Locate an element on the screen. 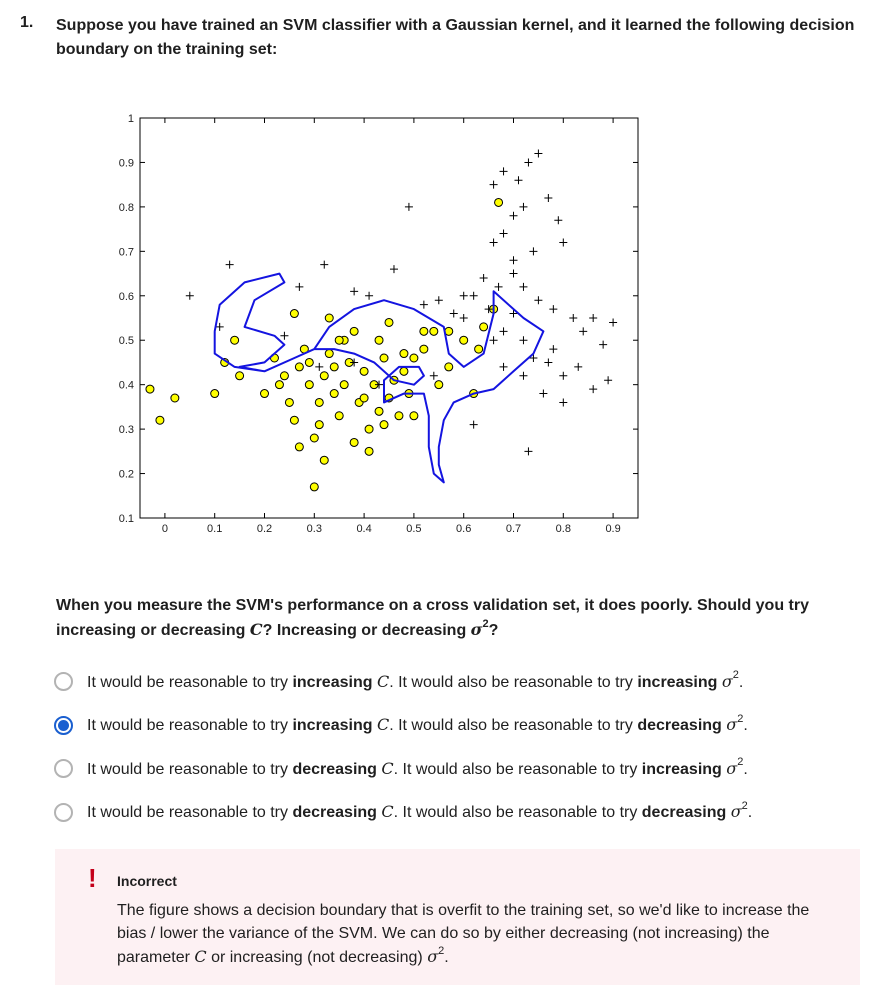 The width and height of the screenshot is (890, 1001). y-tick-label: 0.4 is located at coordinates (126, 386).